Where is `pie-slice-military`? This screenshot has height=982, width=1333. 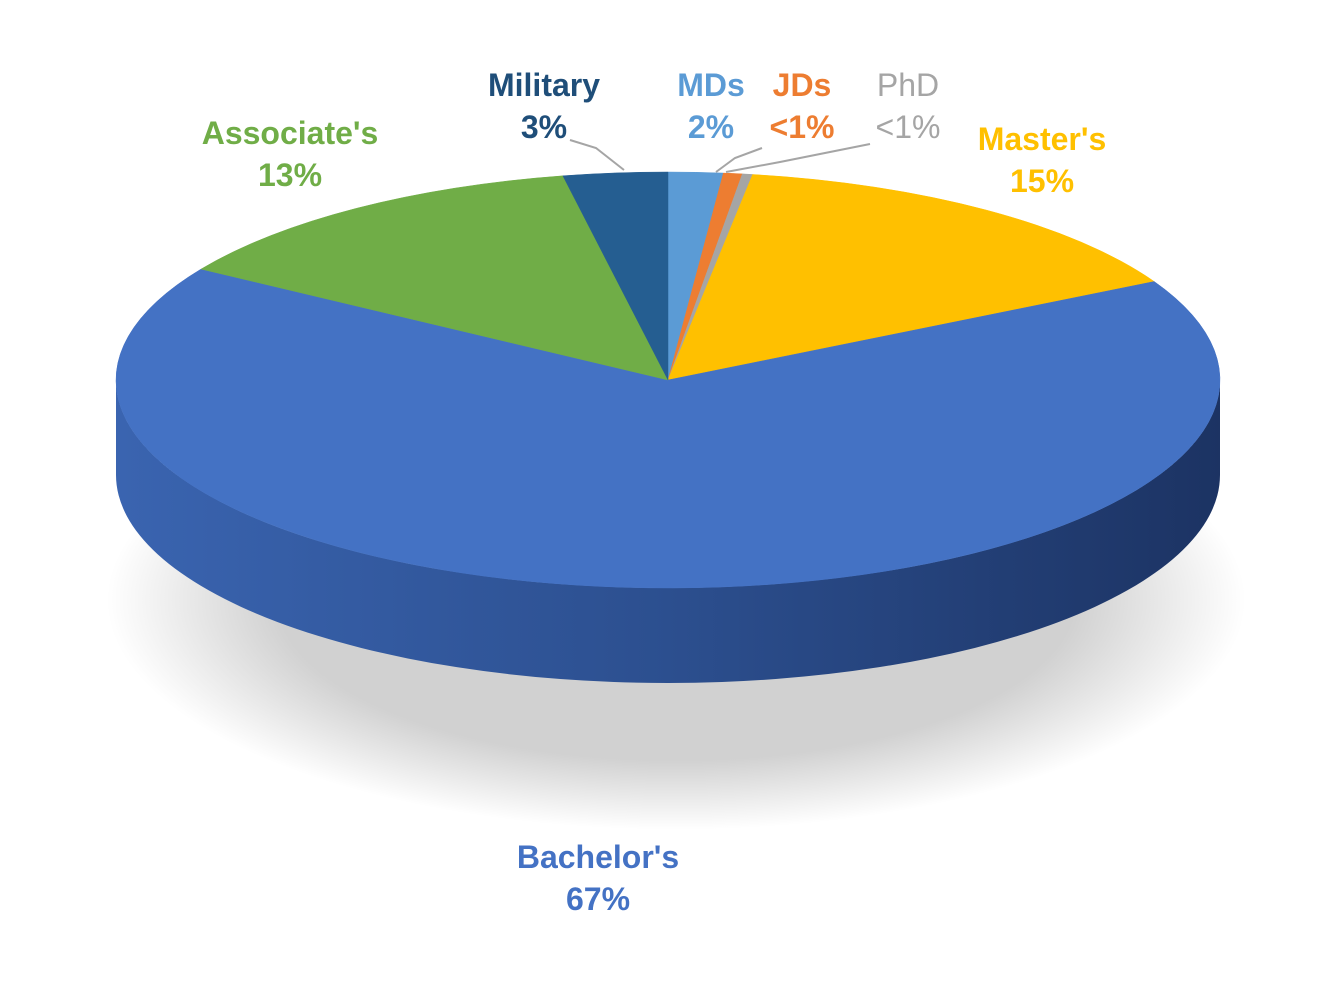
pie-slice-military is located at coordinates (615, 276).